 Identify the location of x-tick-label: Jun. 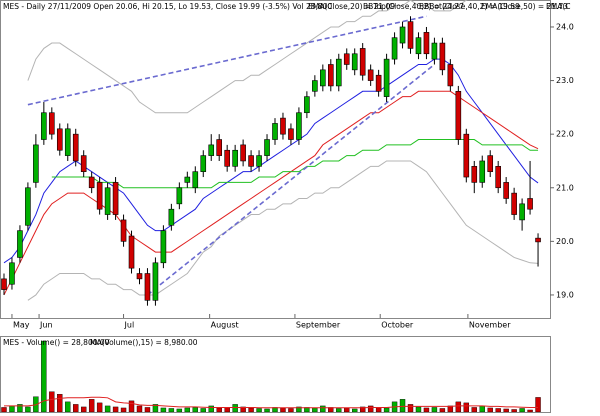
(46, 325).